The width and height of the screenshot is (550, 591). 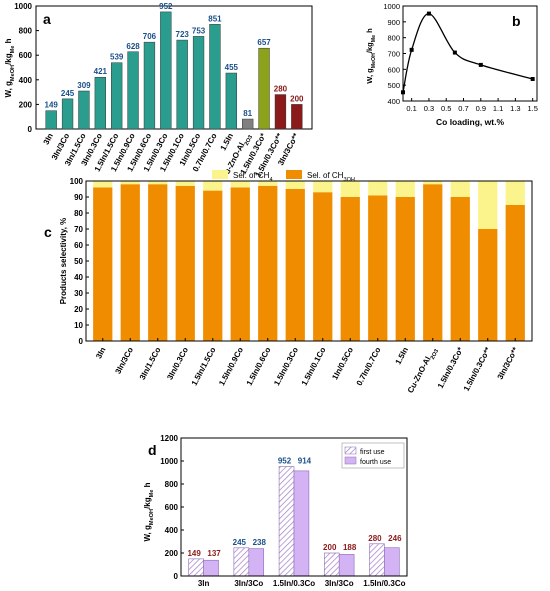 I want to click on x-axis-label: Co loading, wt.%, so click(x=470, y=122).